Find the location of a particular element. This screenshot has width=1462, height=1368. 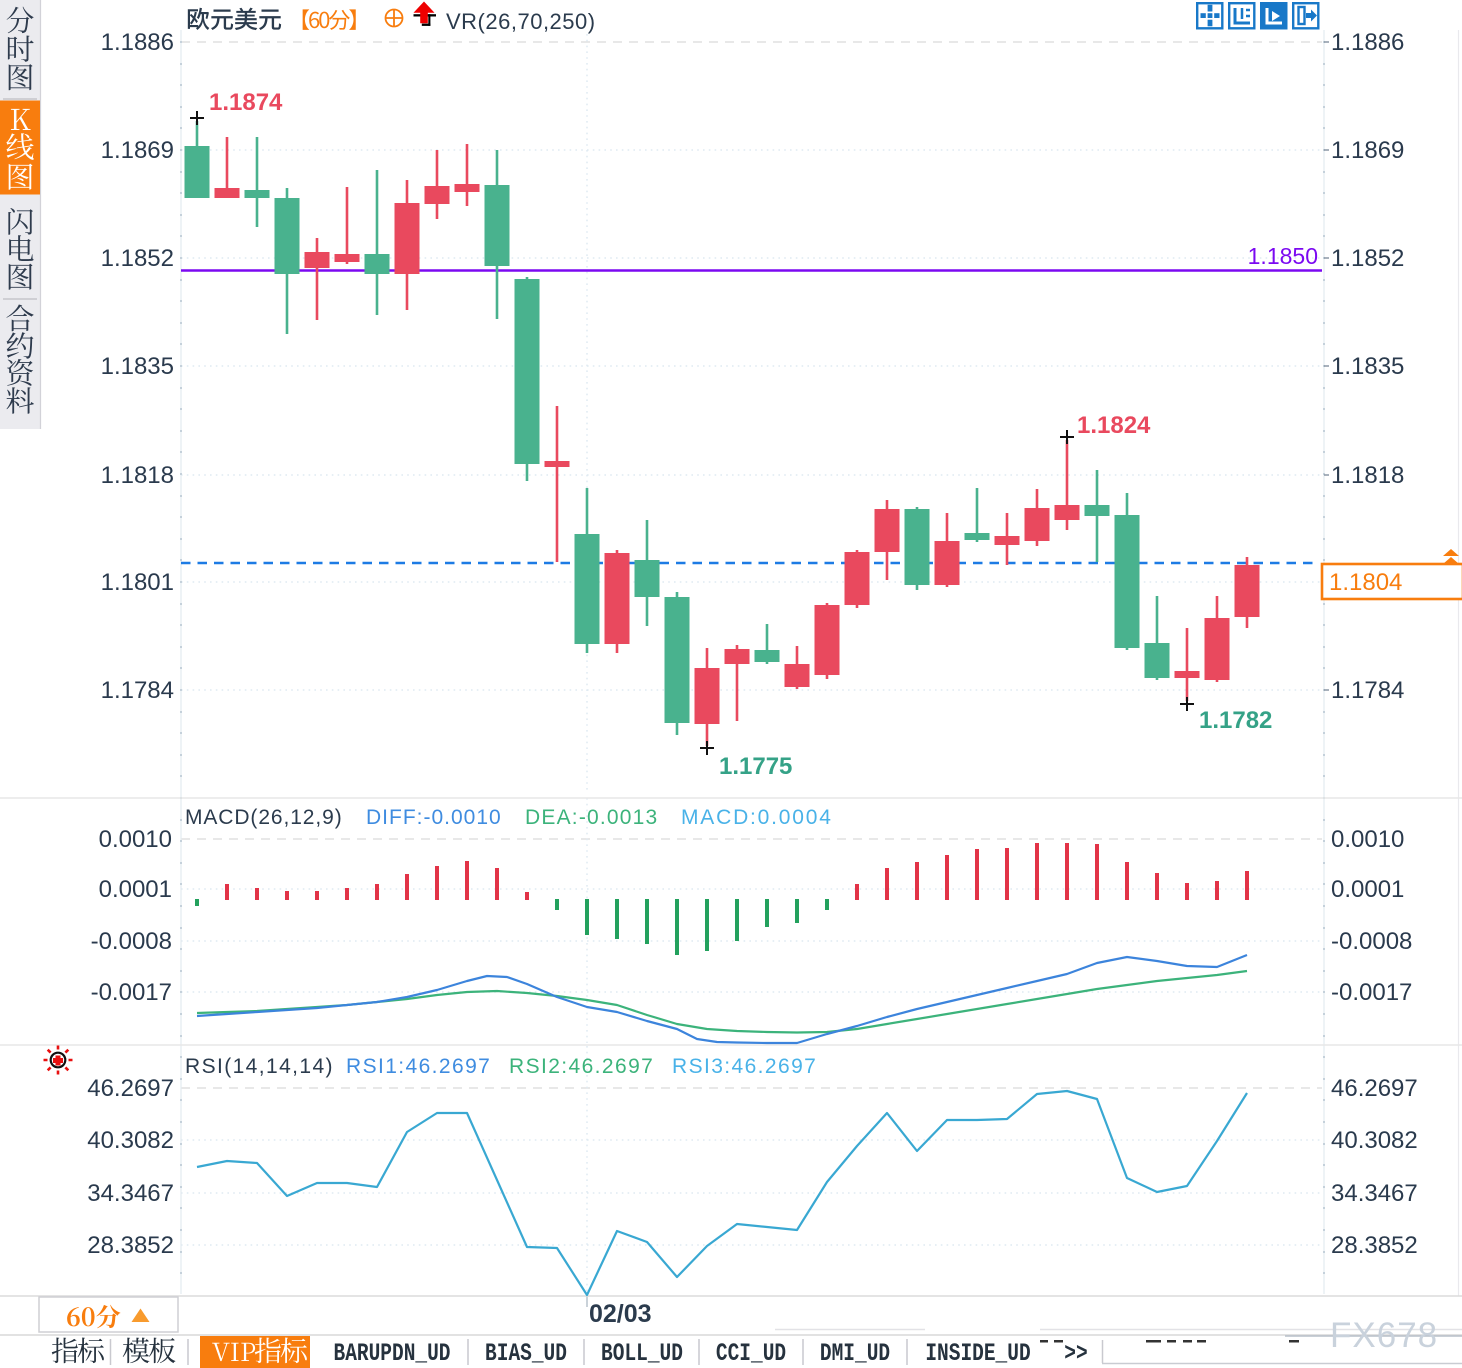

svg-text: RSI3:46.2697 is located at coordinates (744, 1066).